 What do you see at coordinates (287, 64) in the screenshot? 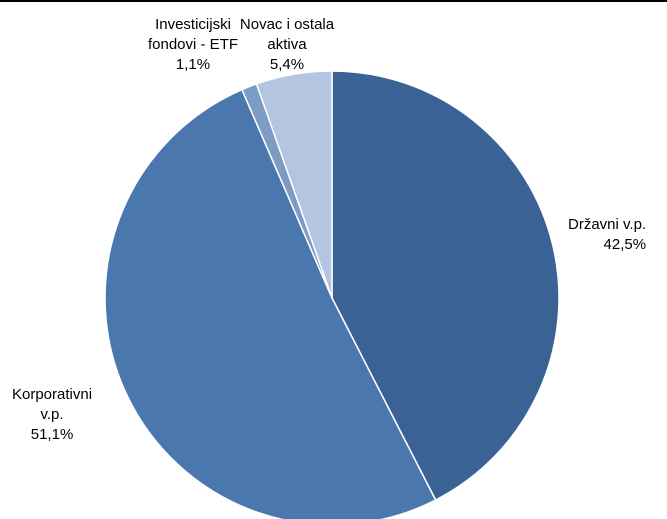
I see `data-label-novac-value: 5,4%` at bounding box center [287, 64].